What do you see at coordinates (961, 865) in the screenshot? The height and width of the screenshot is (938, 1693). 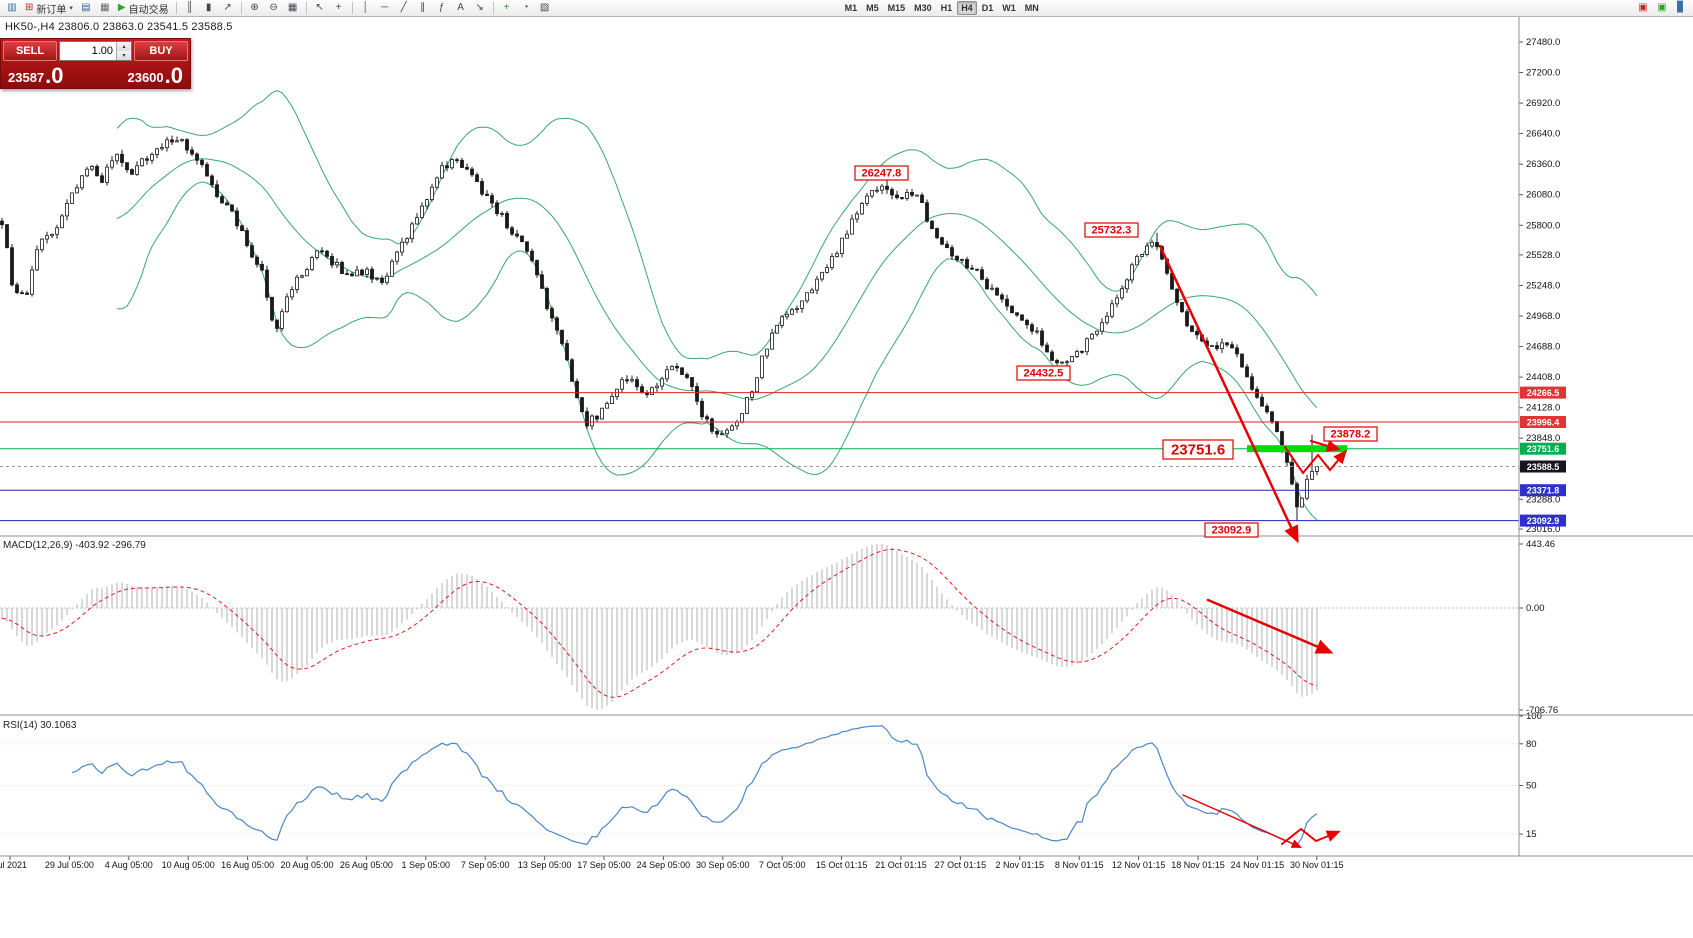 I see `svg-text: 27 Oct 01:15` at bounding box center [961, 865].